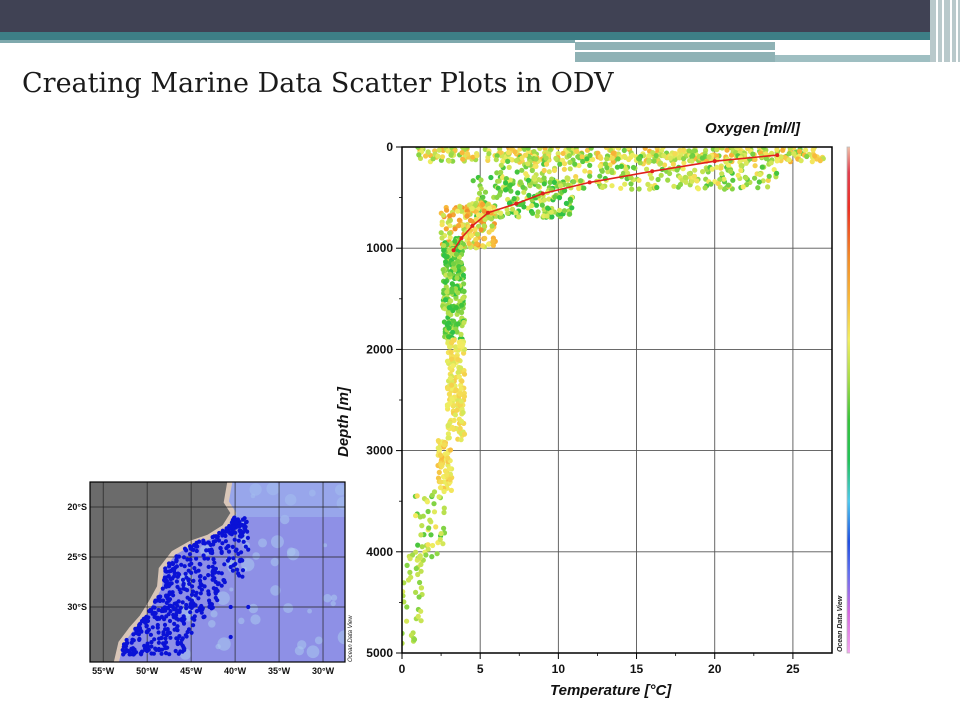 This screenshot has height=720, width=960. Describe the element at coordinates (480, 16) in the screenshot. I see `header-bar` at that location.